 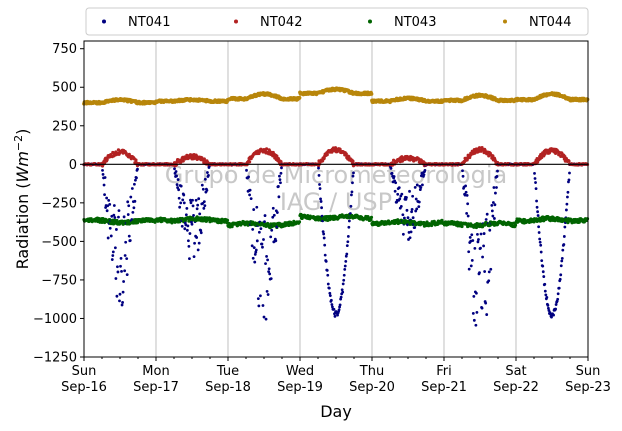 I want to click on x-tick-label-day: Thu, so click(x=371, y=371).